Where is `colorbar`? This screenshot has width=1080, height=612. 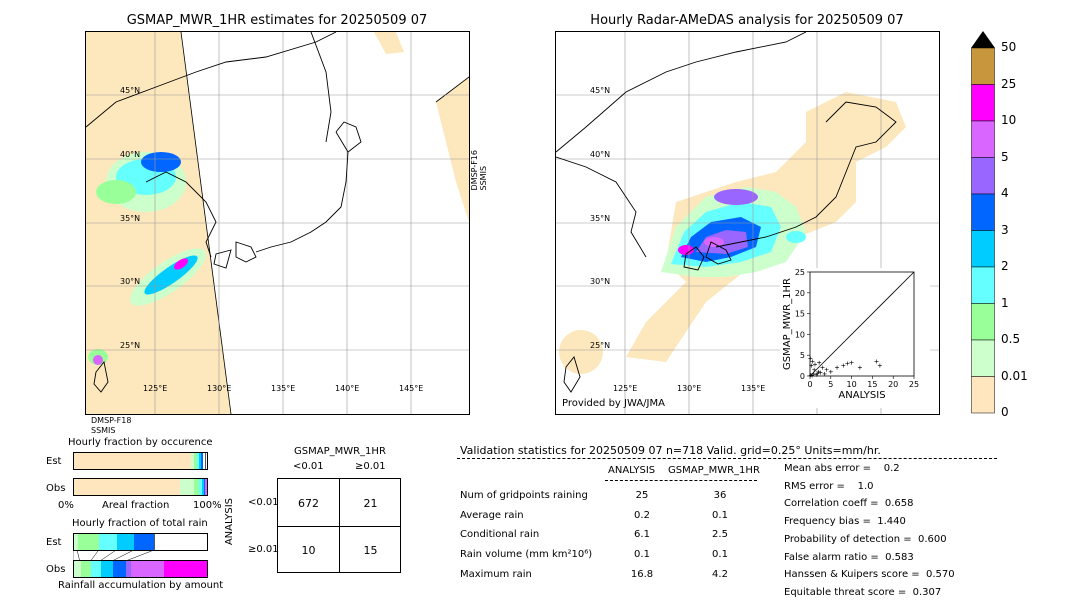
colorbar is located at coordinates (983, 222).